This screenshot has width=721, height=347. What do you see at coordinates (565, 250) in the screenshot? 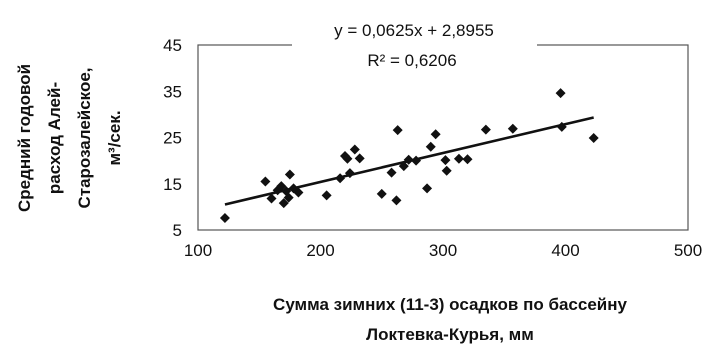
I see `x-tick-label: 400` at bounding box center [565, 250].